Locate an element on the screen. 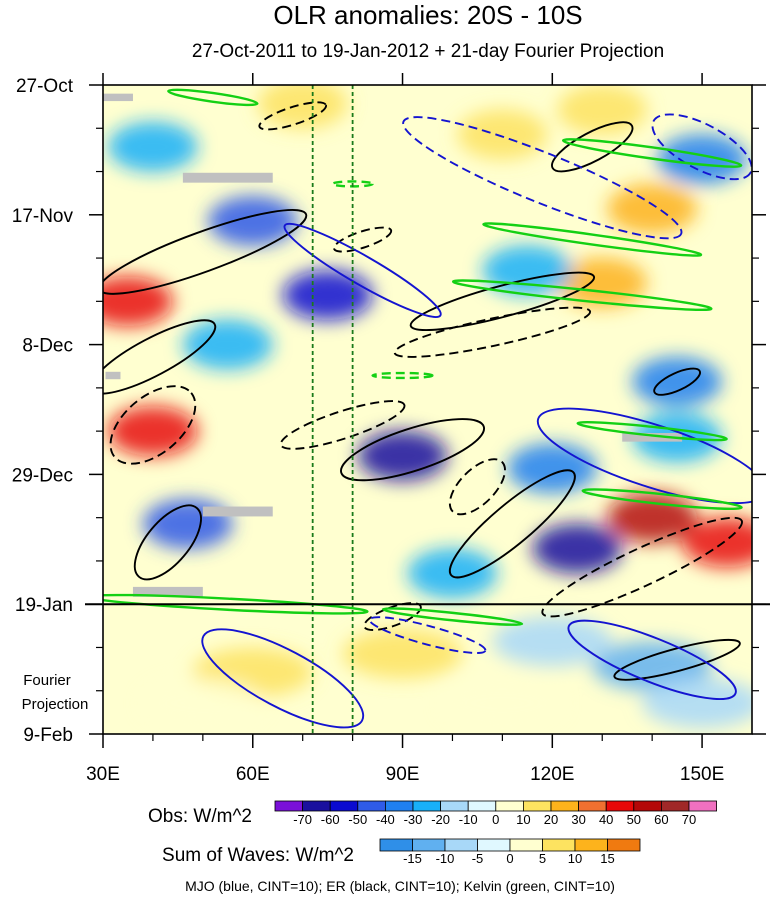  obs-colorbar-level-label: 0 is located at coordinates (495, 819).